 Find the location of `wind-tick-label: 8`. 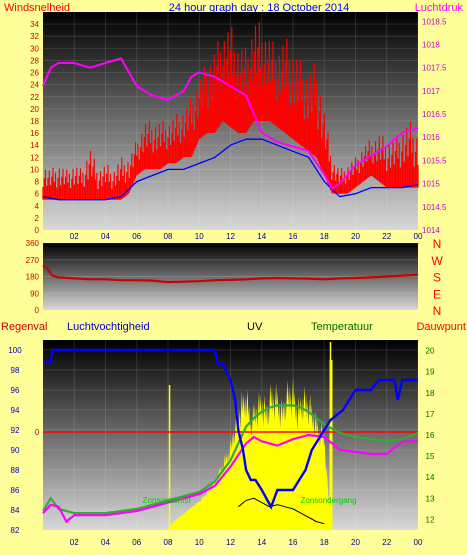

wind-tick-label: 8 is located at coordinates (37, 182).